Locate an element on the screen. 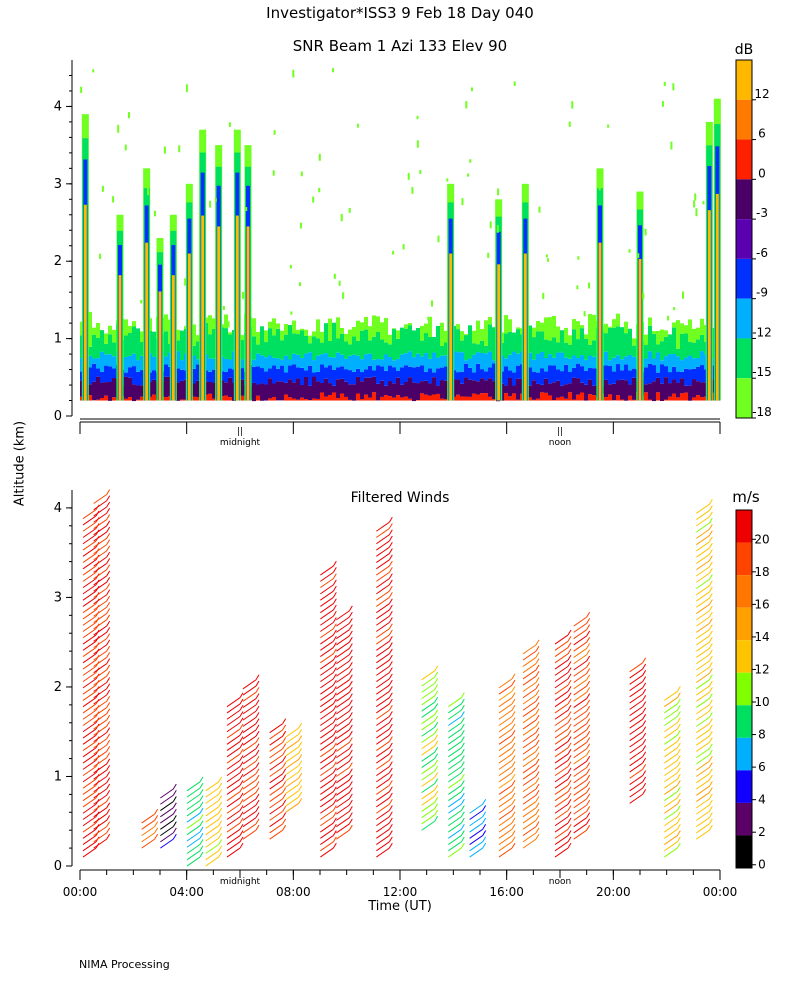  snr-y-tick-label: 0 is located at coordinates (58, 416).